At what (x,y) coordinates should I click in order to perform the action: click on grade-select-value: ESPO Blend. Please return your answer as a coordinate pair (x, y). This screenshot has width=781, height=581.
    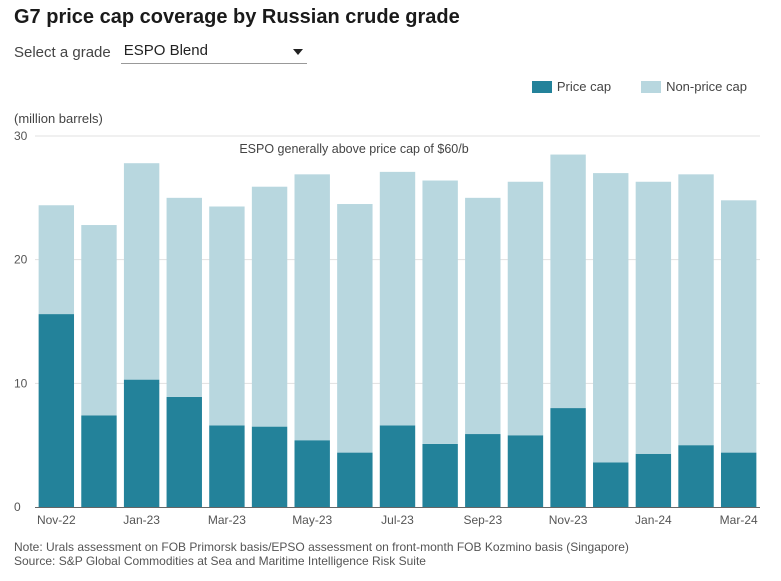
    Looking at the image, I should click on (165, 50).